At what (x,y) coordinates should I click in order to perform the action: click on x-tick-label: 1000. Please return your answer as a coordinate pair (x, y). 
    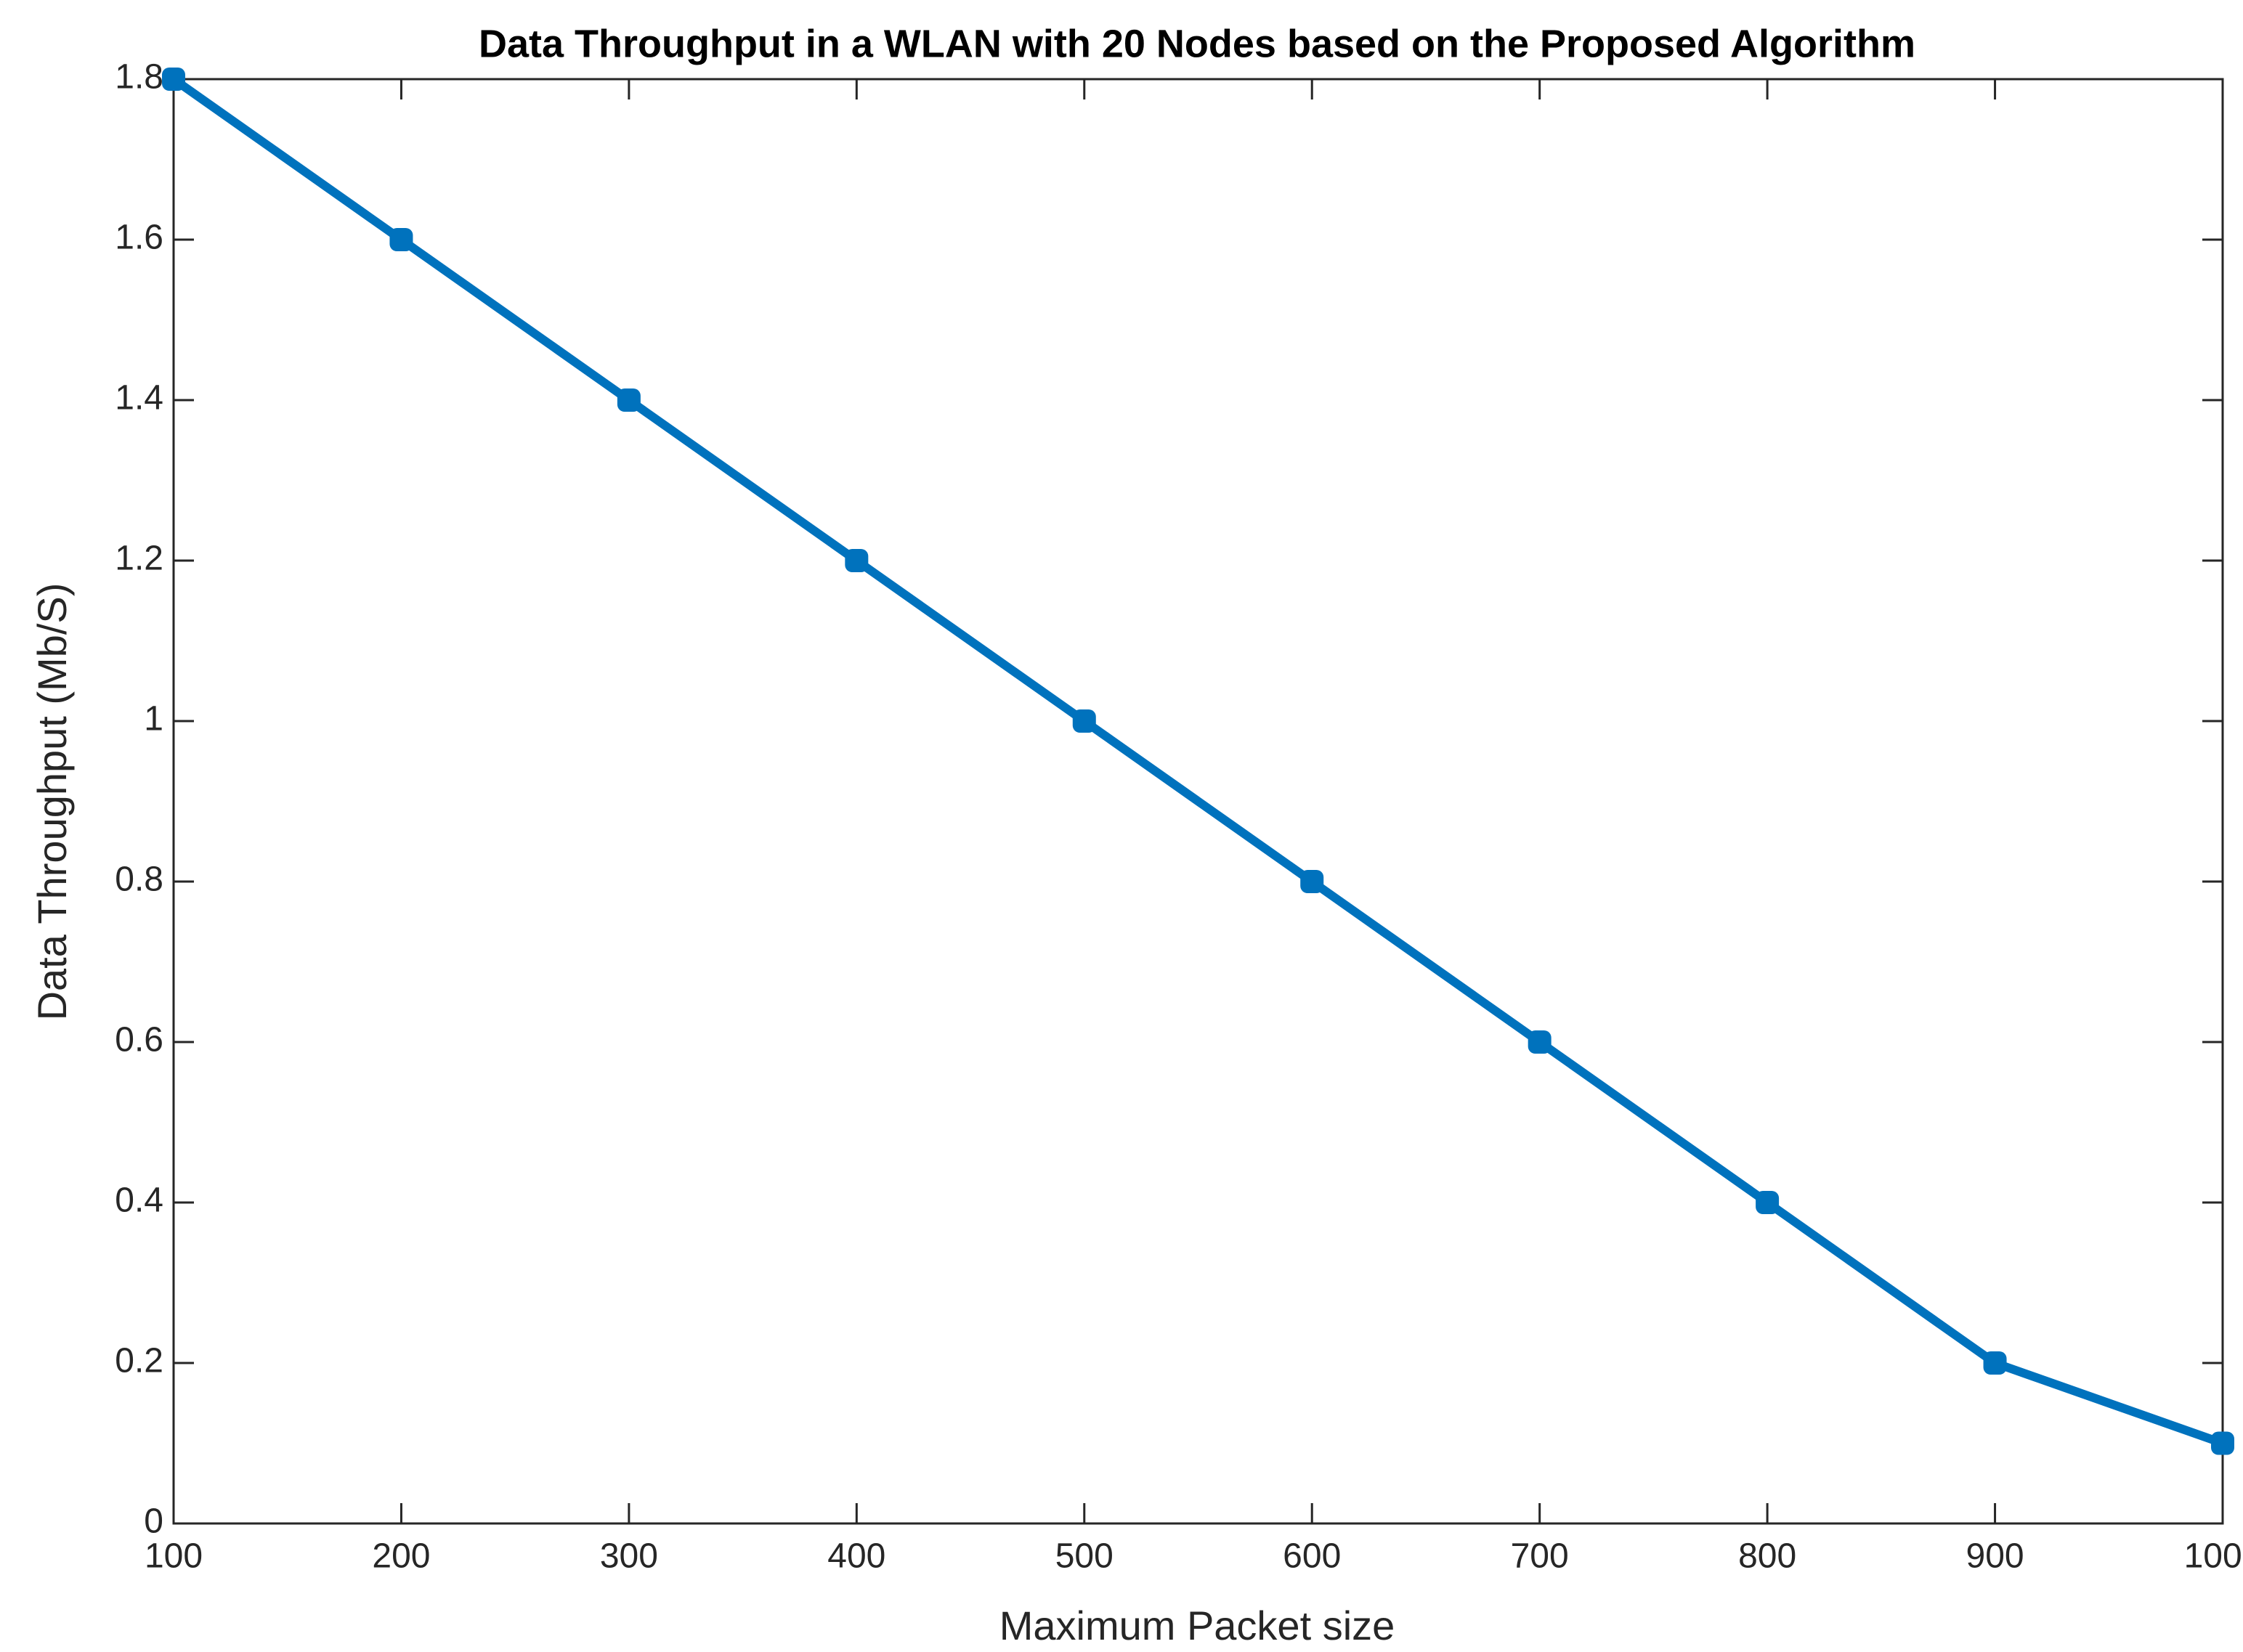
    Looking at the image, I should click on (2213, 1556).